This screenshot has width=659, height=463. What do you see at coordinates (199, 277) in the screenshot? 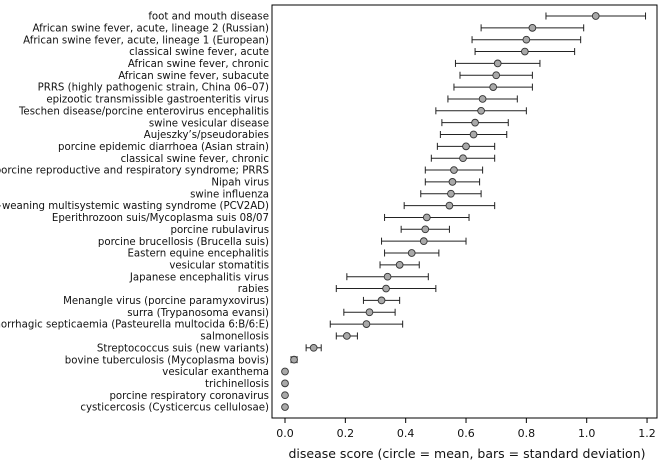
I see `disease-label: Japanese encephalitis virus` at bounding box center [199, 277].